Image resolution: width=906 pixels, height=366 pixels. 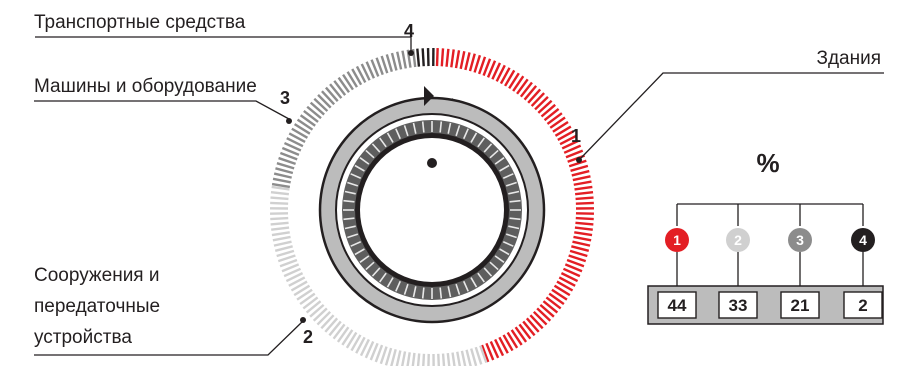 I want to click on label-slice-2-line-1: Сооружения и, so click(x=97, y=275).